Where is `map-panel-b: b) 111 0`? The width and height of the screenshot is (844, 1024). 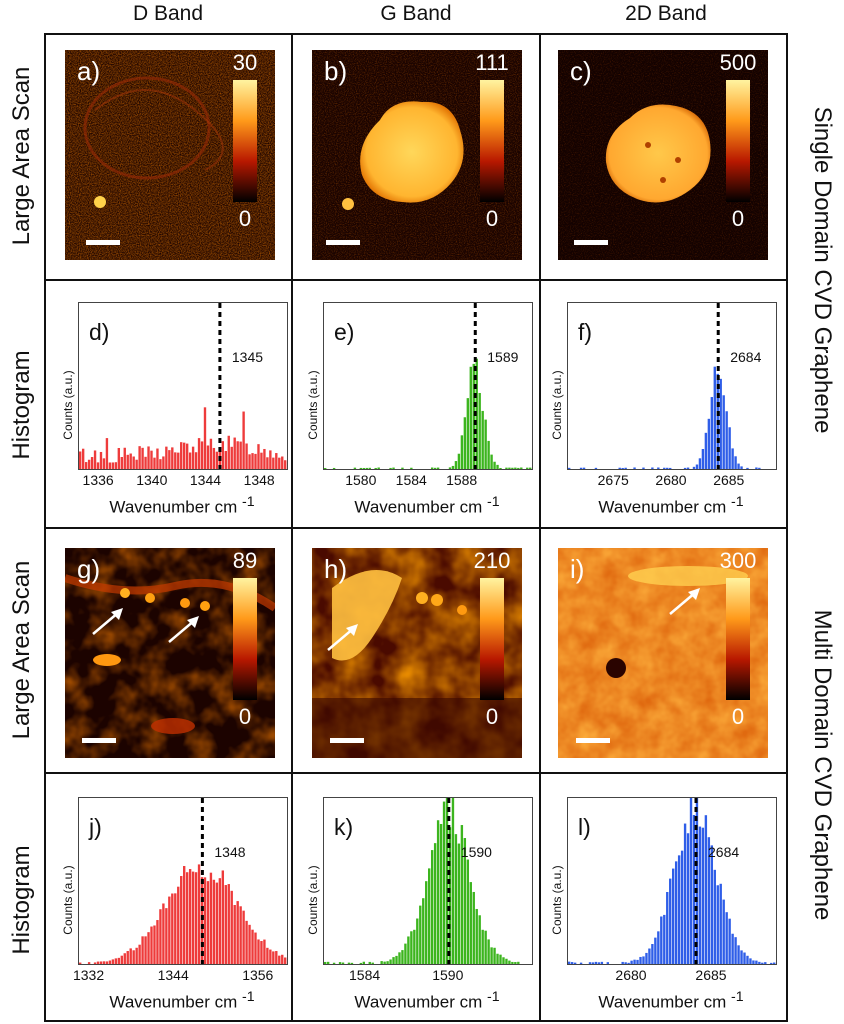
map-panel-b: b) 111 0 is located at coordinates (417, 155).